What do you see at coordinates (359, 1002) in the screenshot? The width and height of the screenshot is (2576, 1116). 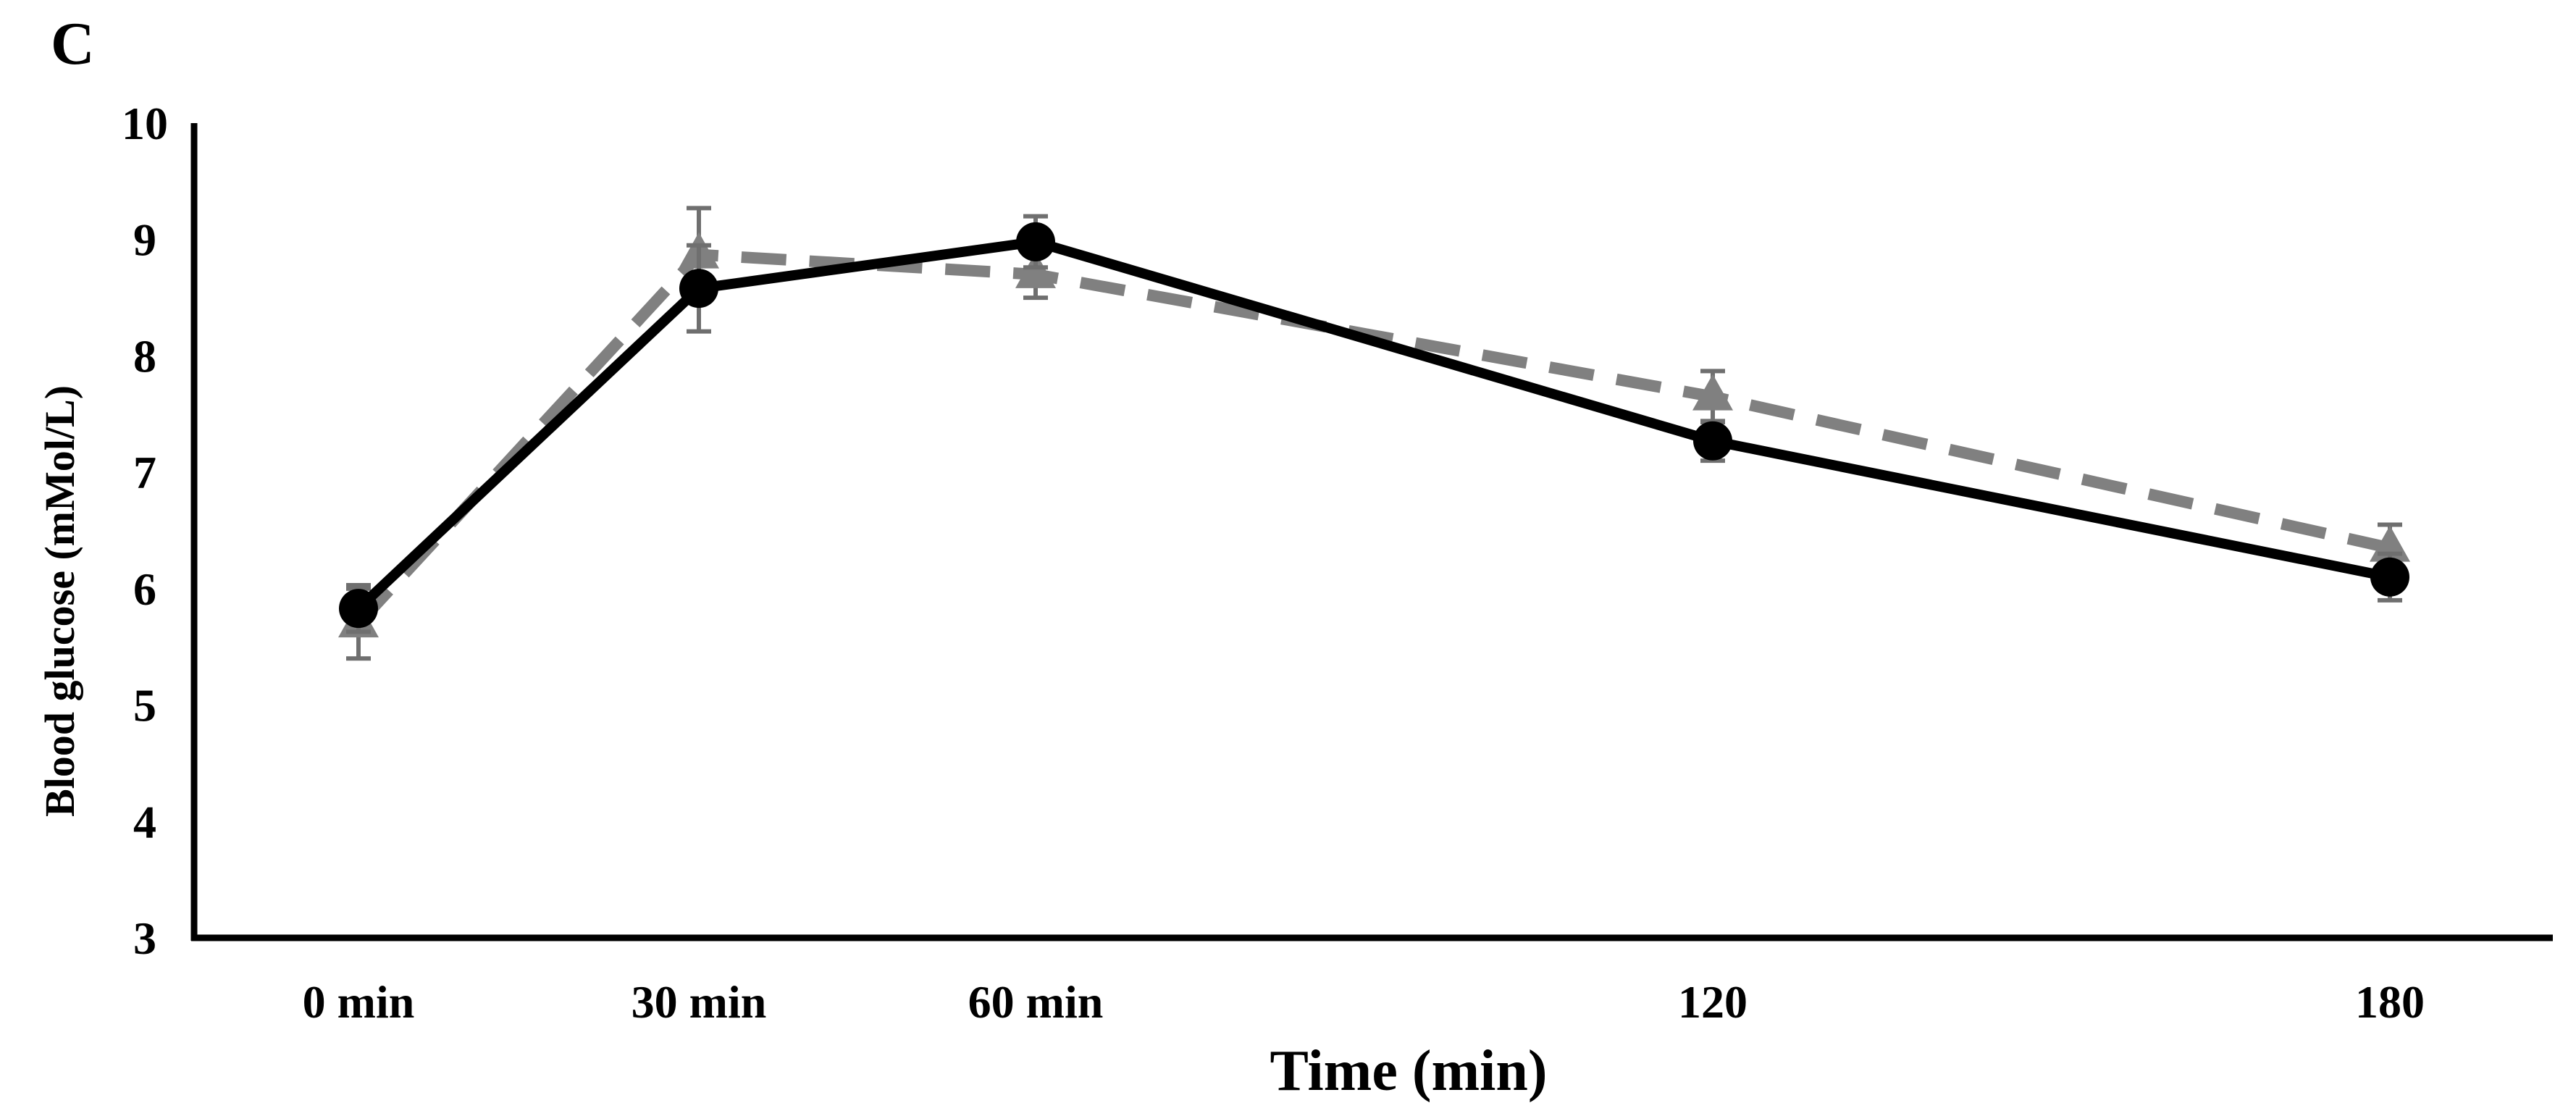 I see `x-tick-label: 0 min` at bounding box center [359, 1002].